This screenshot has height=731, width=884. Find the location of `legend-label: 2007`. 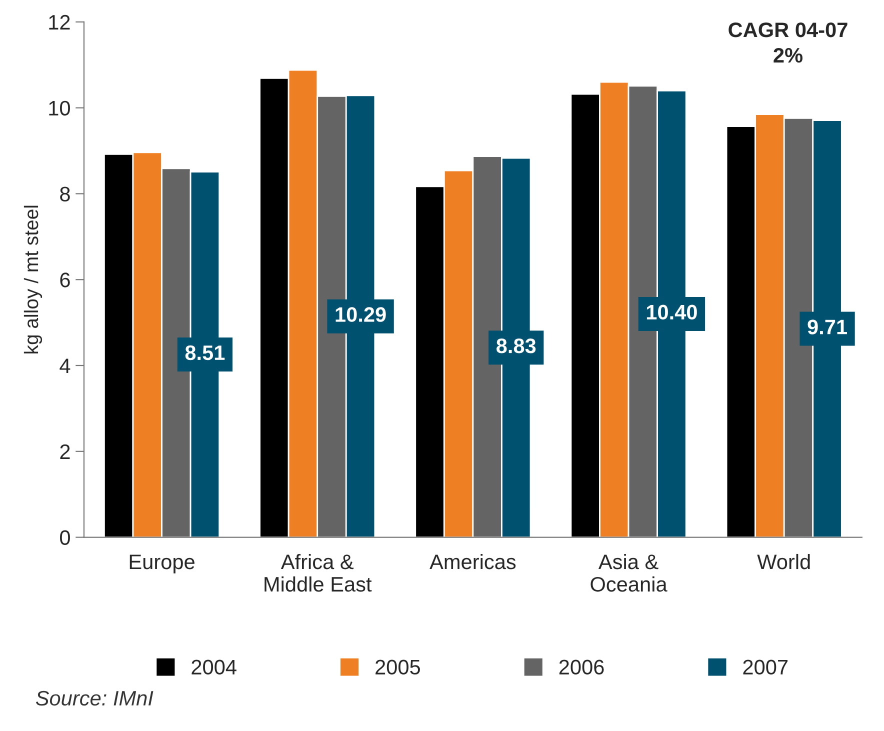

legend-label: 2007 is located at coordinates (765, 667).